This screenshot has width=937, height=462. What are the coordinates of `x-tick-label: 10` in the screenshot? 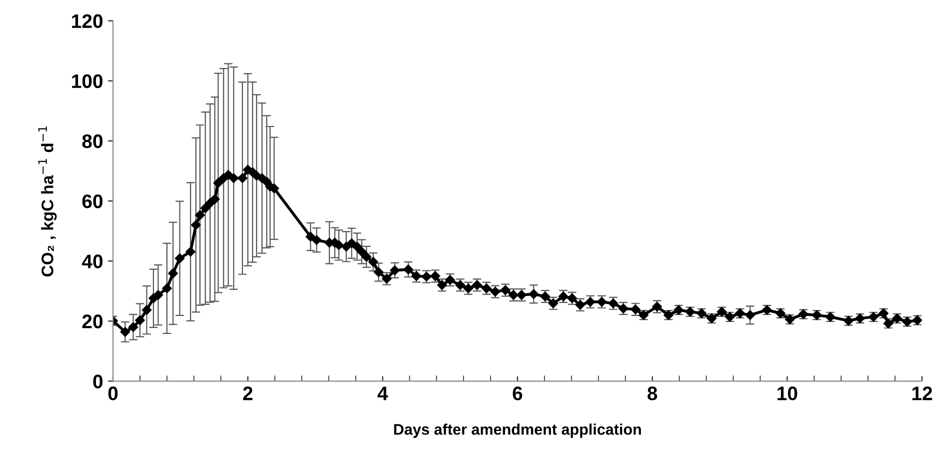 It's located at (788, 393).